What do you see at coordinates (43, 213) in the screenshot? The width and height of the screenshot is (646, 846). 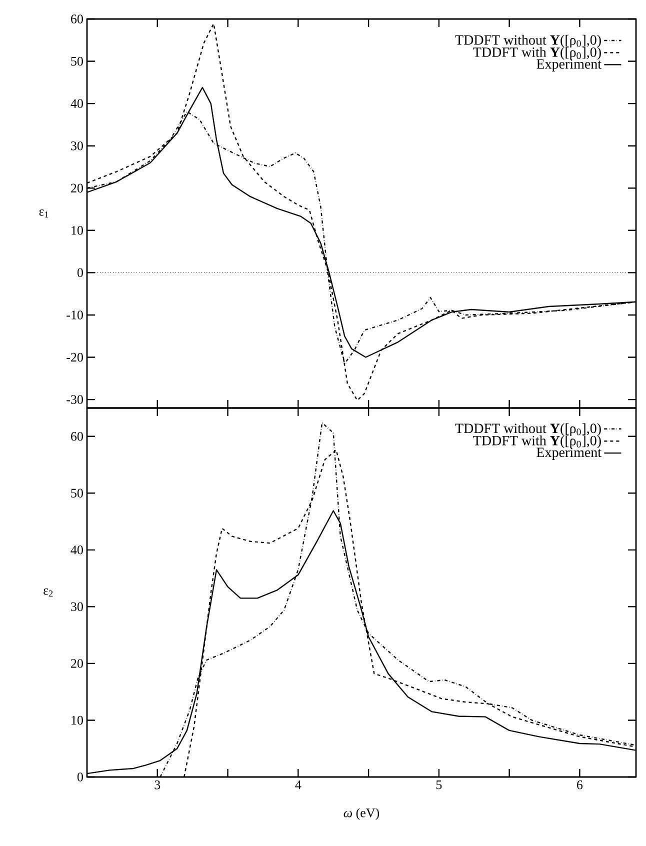 I see `y-axis-title: ε$_{1}$` at bounding box center [43, 213].